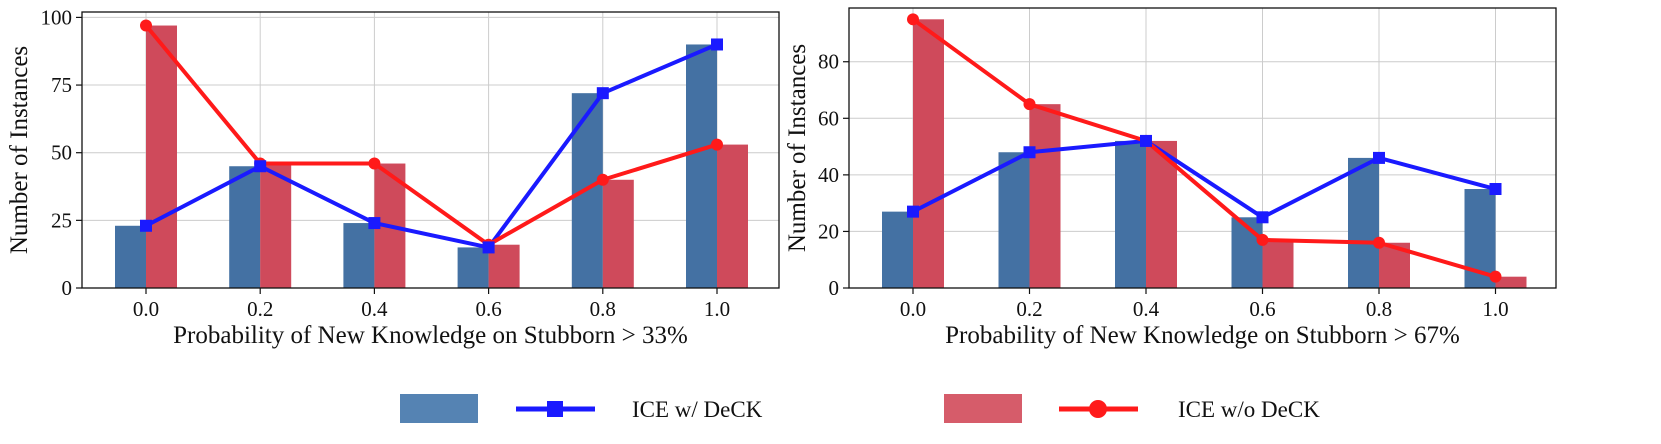  Describe the element at coordinates (1098, 409) in the screenshot. I see `legend-circle-marker-without-deck` at that location.